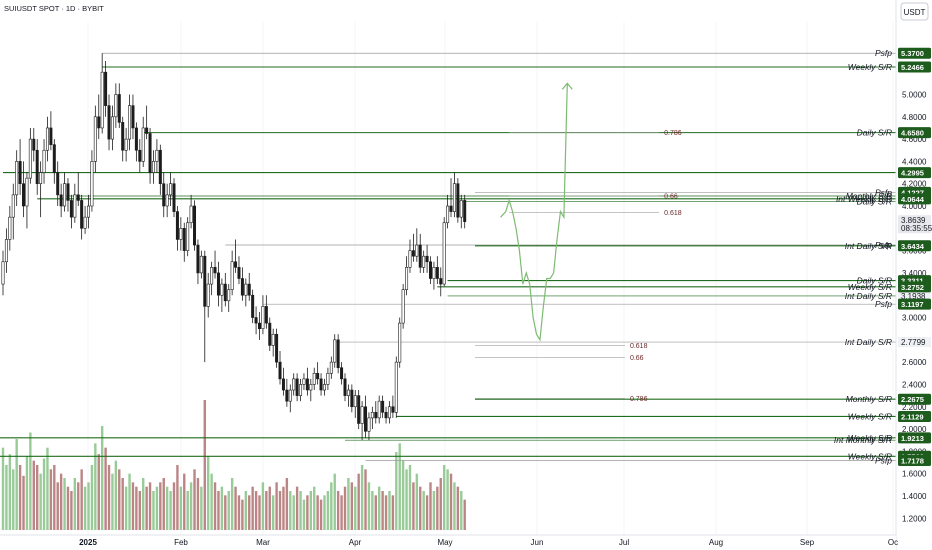 The image size is (932, 550). Describe the element at coordinates (893, 542) in the screenshot. I see `time-tick-label: Oc` at that location.